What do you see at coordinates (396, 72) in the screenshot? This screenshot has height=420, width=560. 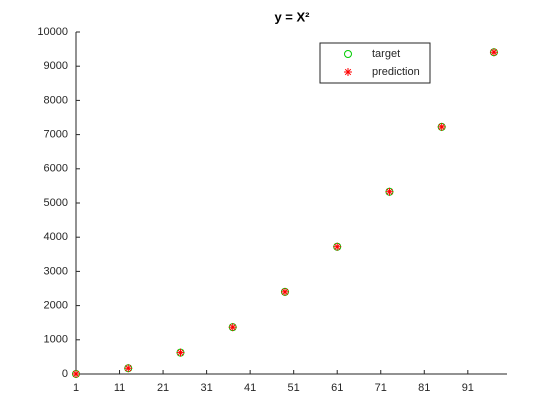 I see `legend-label: prediction` at bounding box center [396, 72].